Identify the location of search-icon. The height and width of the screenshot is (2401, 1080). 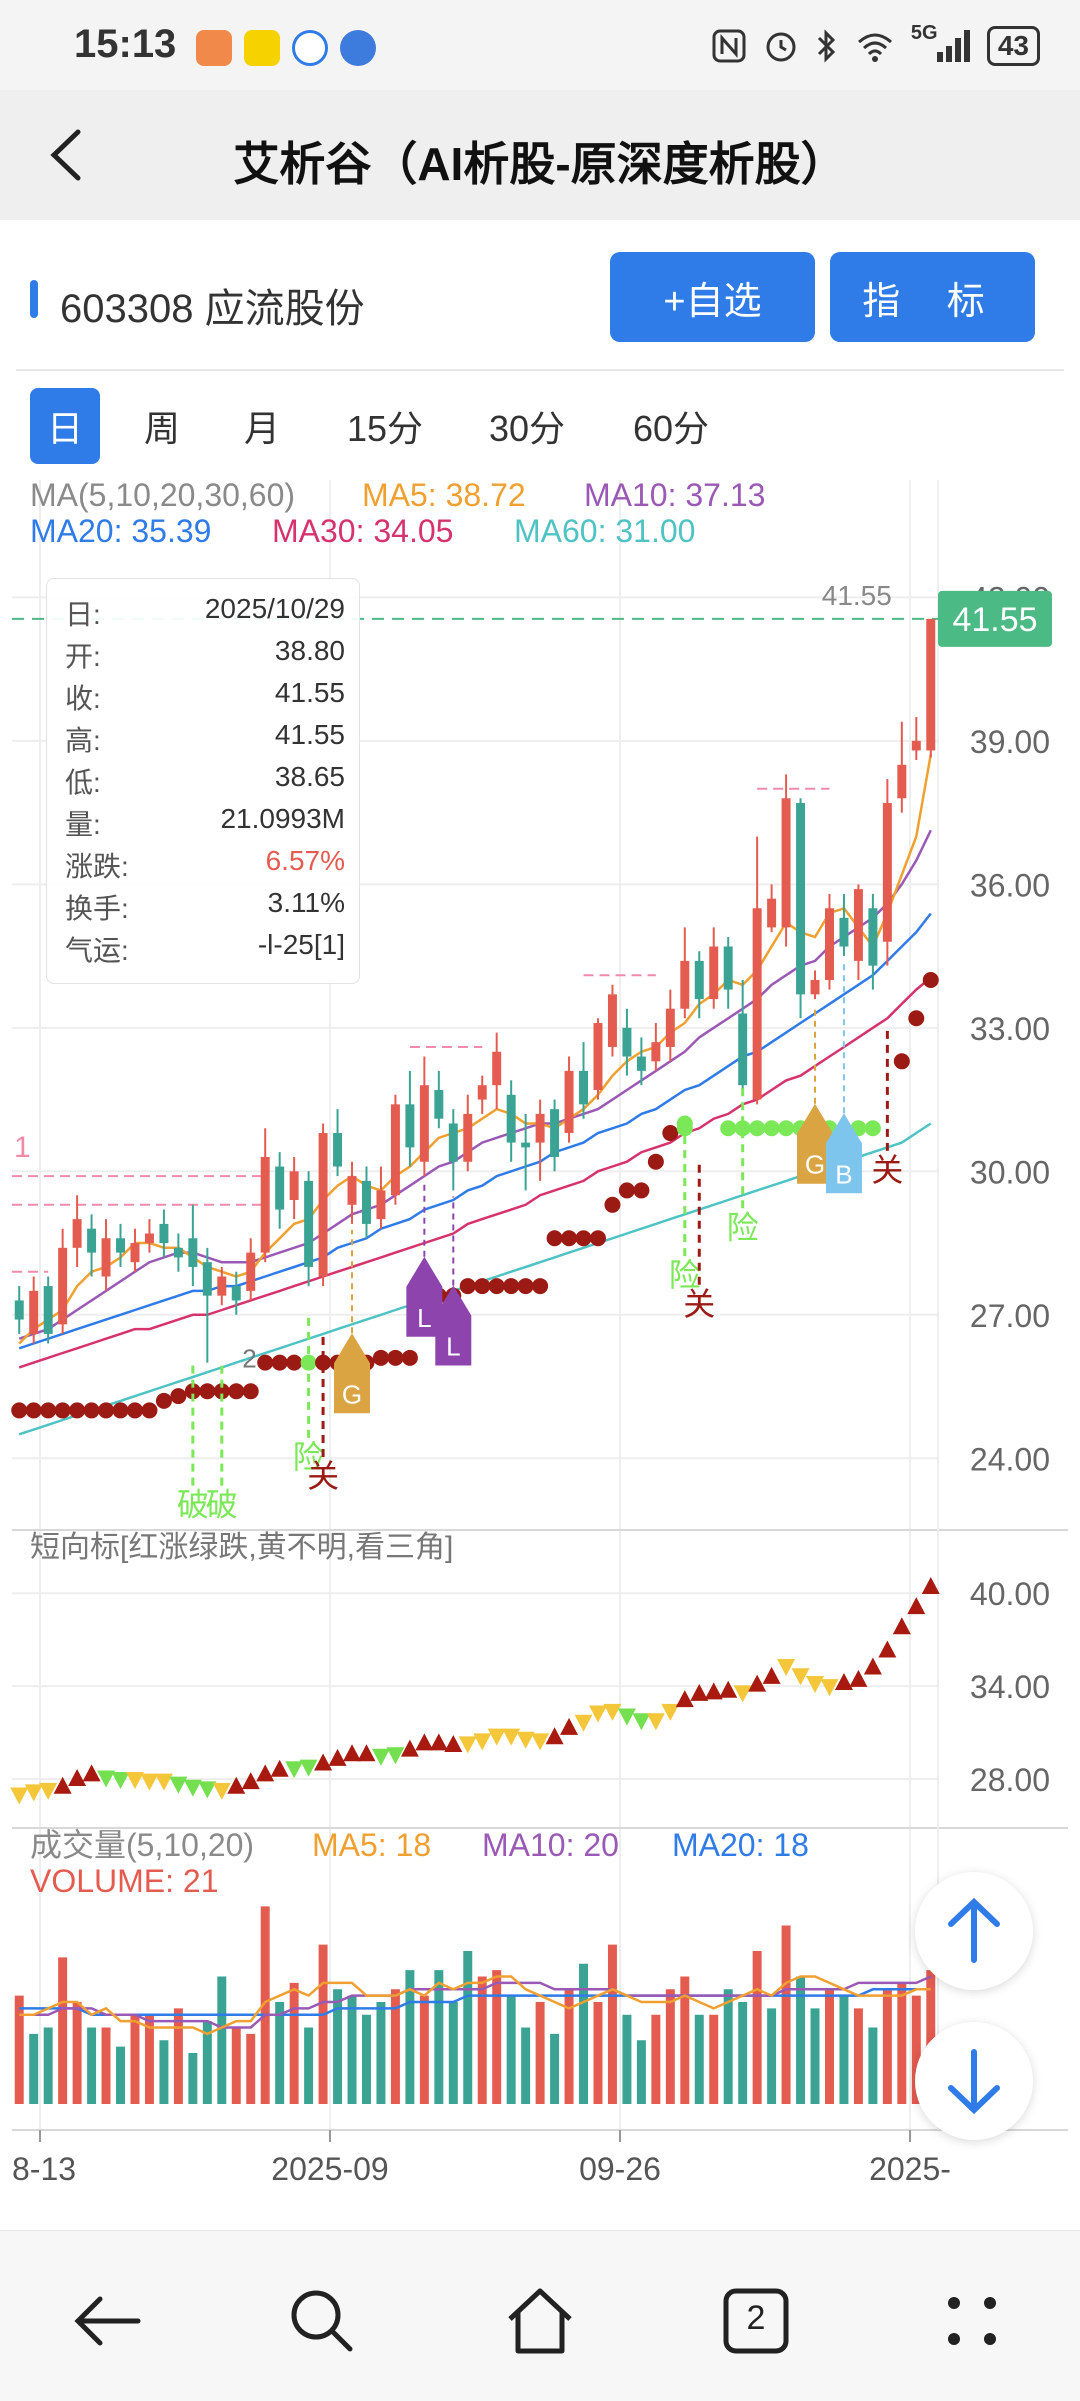
(322, 2321).